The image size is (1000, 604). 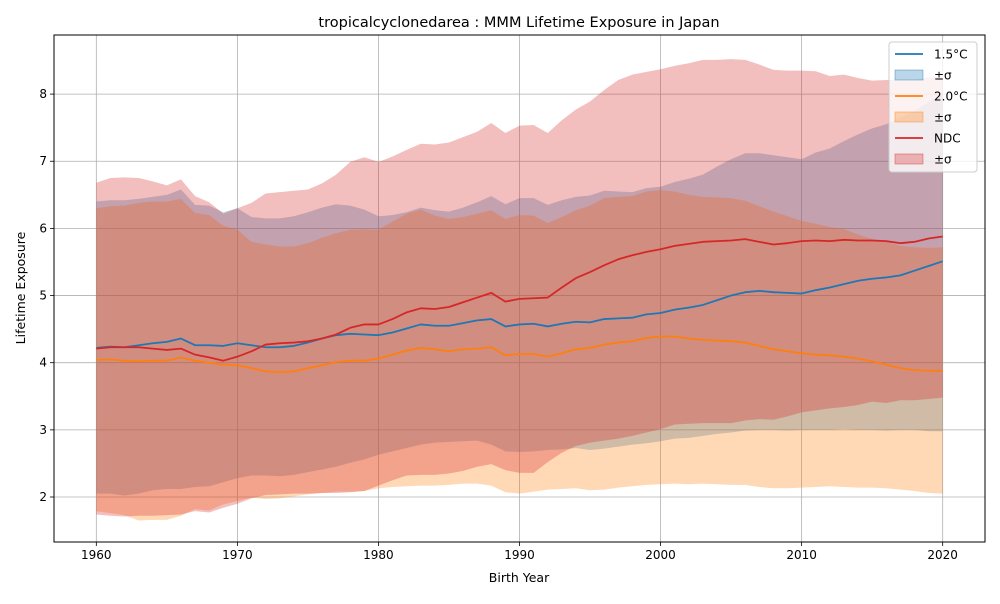 What do you see at coordinates (43, 497) in the screenshot?
I see `y-tick-label: 2` at bounding box center [43, 497].